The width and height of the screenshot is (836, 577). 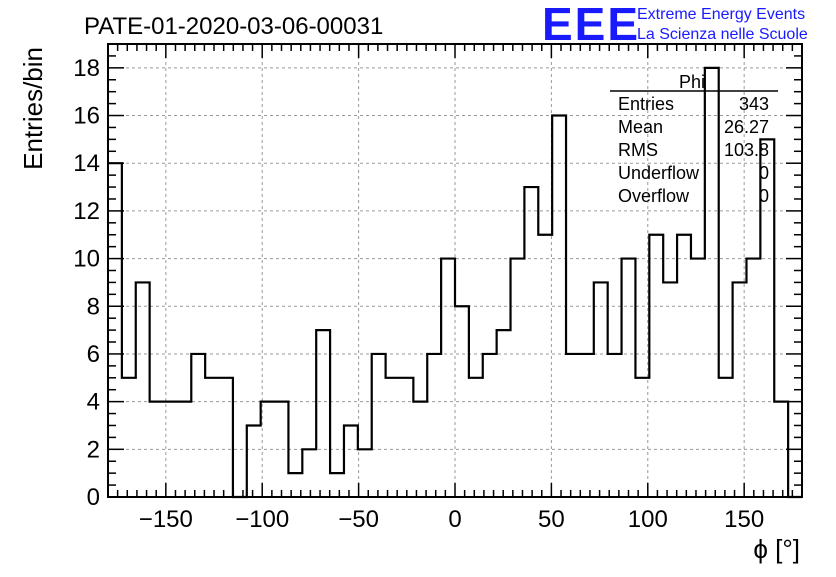 What do you see at coordinates (654, 196) in the screenshot?
I see `stats-row-label: Overflow` at bounding box center [654, 196].